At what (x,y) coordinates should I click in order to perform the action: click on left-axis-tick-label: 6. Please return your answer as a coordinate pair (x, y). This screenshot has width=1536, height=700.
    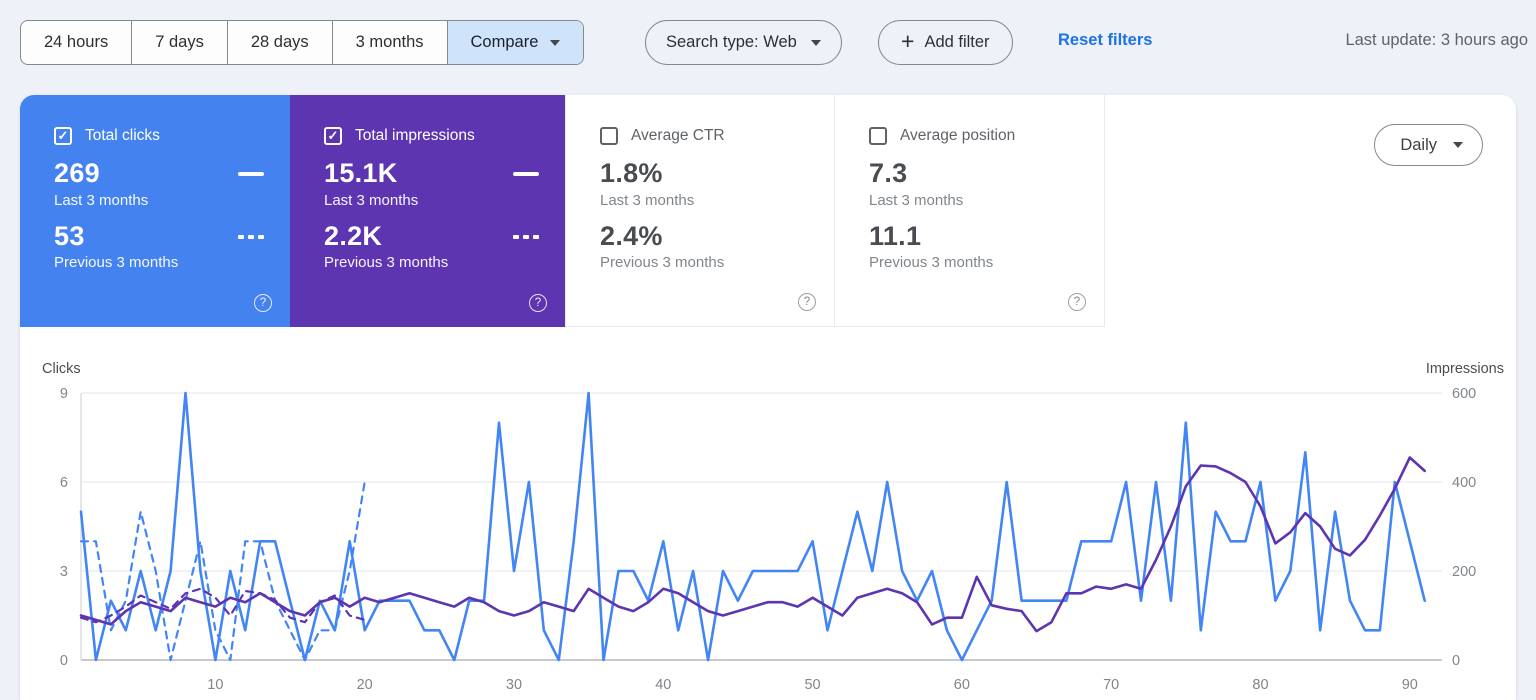
    Looking at the image, I should click on (64, 483).